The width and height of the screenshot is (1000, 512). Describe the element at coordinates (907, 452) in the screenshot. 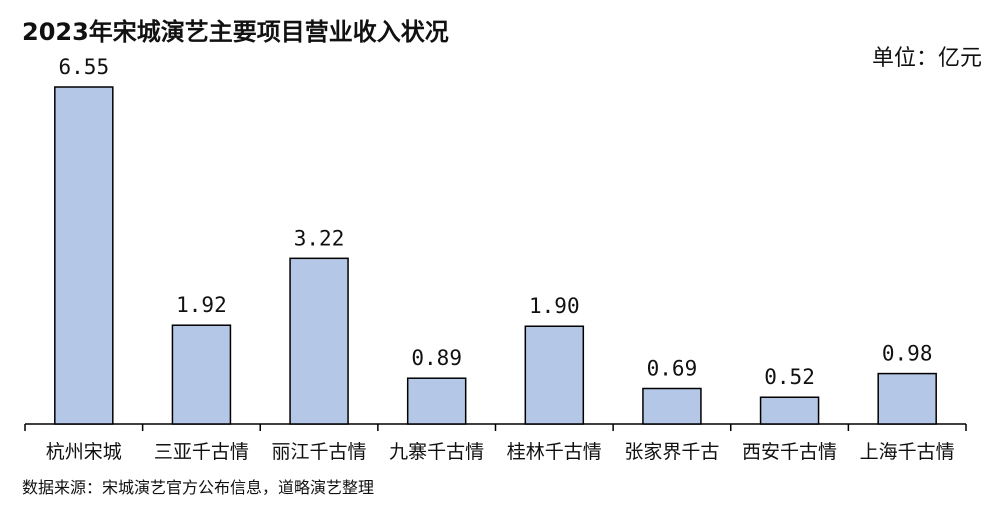

I see `category-label: 上海千古情` at that location.